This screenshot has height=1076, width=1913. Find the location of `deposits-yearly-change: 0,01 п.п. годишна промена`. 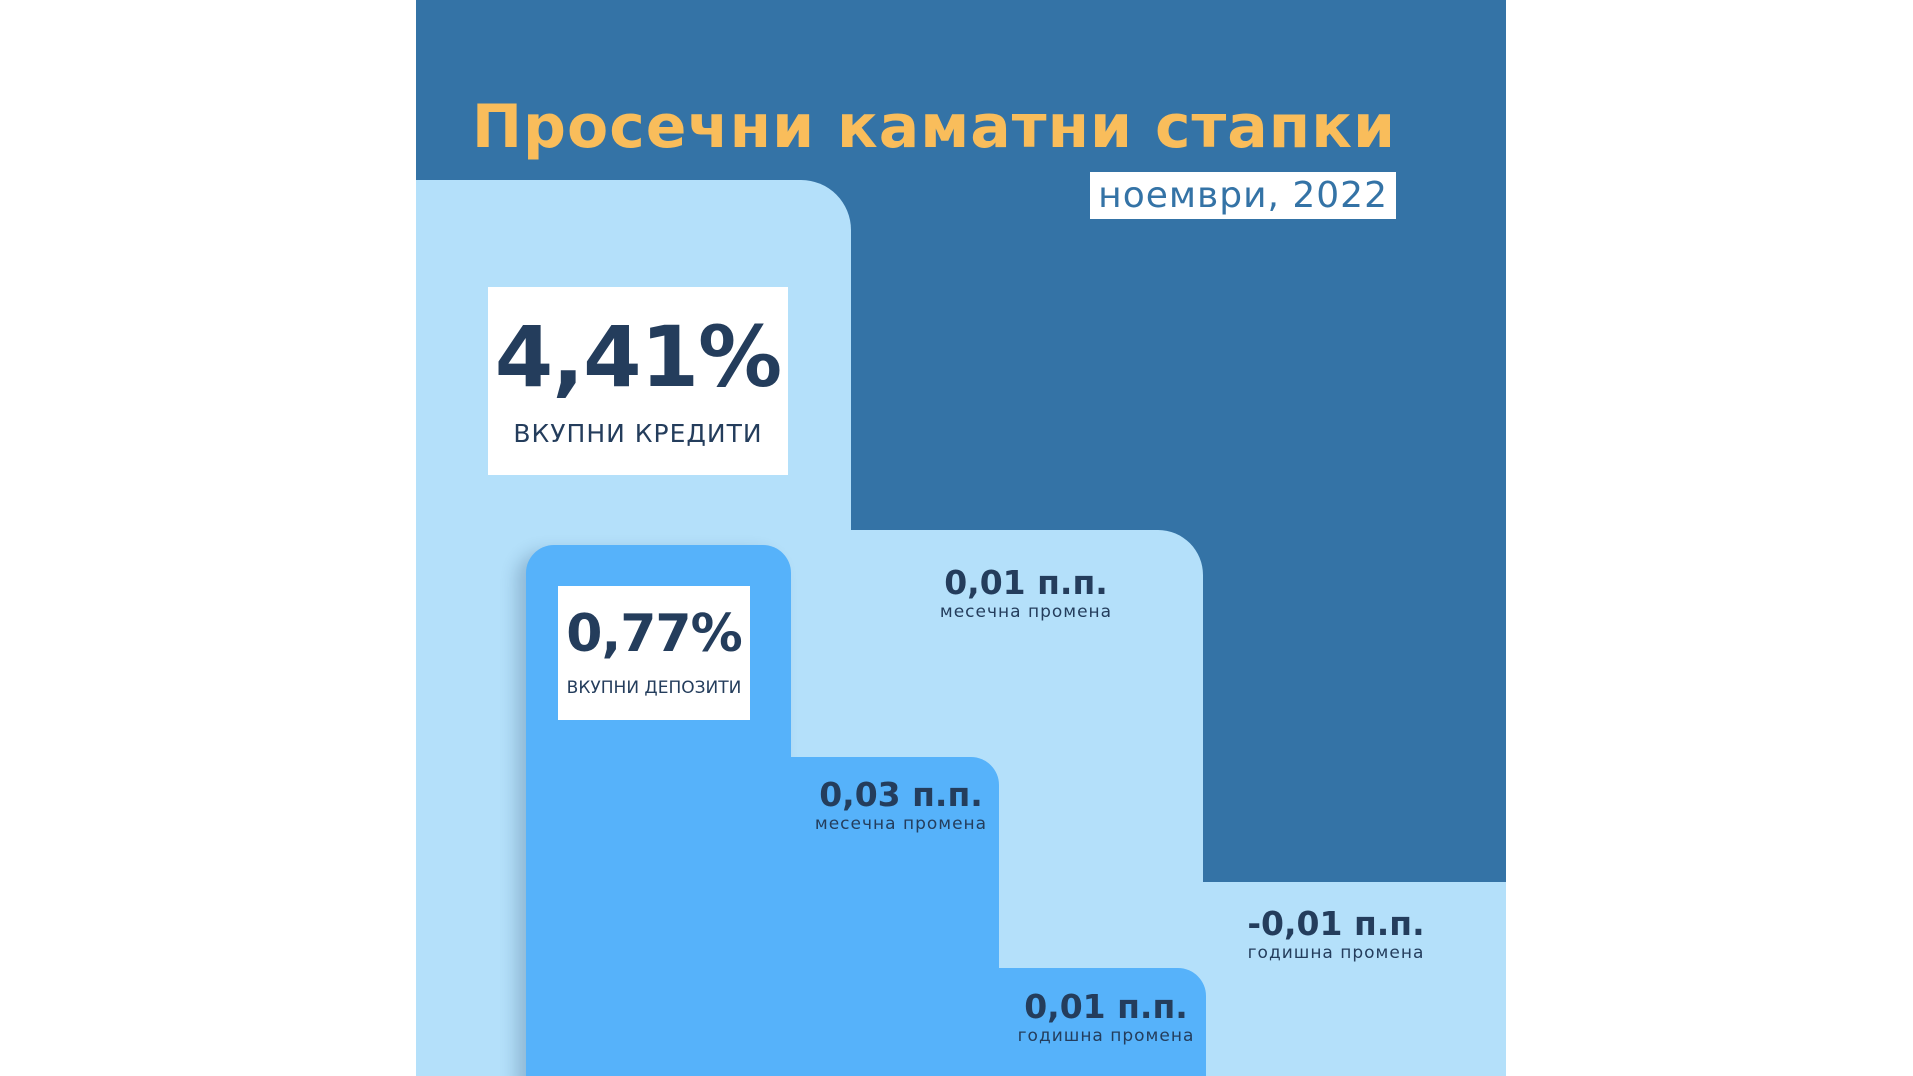

deposits-yearly-change: 0,01 п.п. годишна промена is located at coordinates (1106, 1017).